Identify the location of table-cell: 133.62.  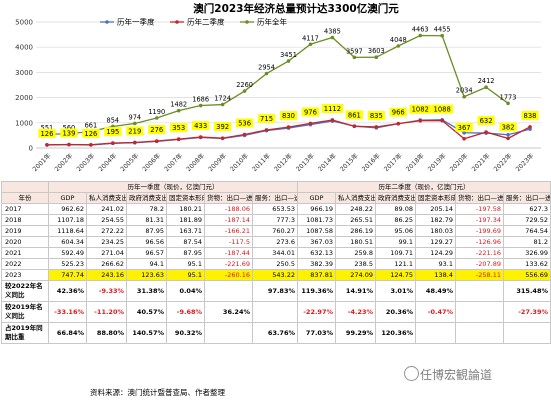
(527, 264).